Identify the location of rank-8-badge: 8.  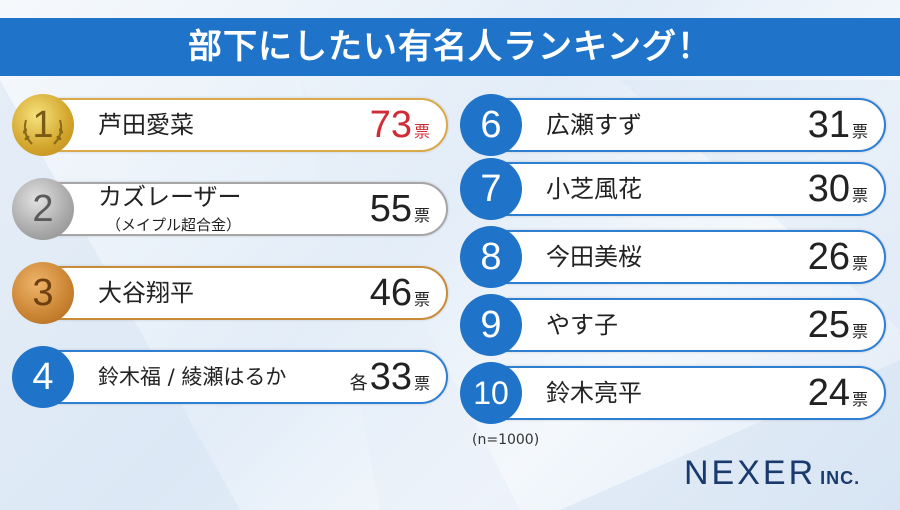
(491, 257).